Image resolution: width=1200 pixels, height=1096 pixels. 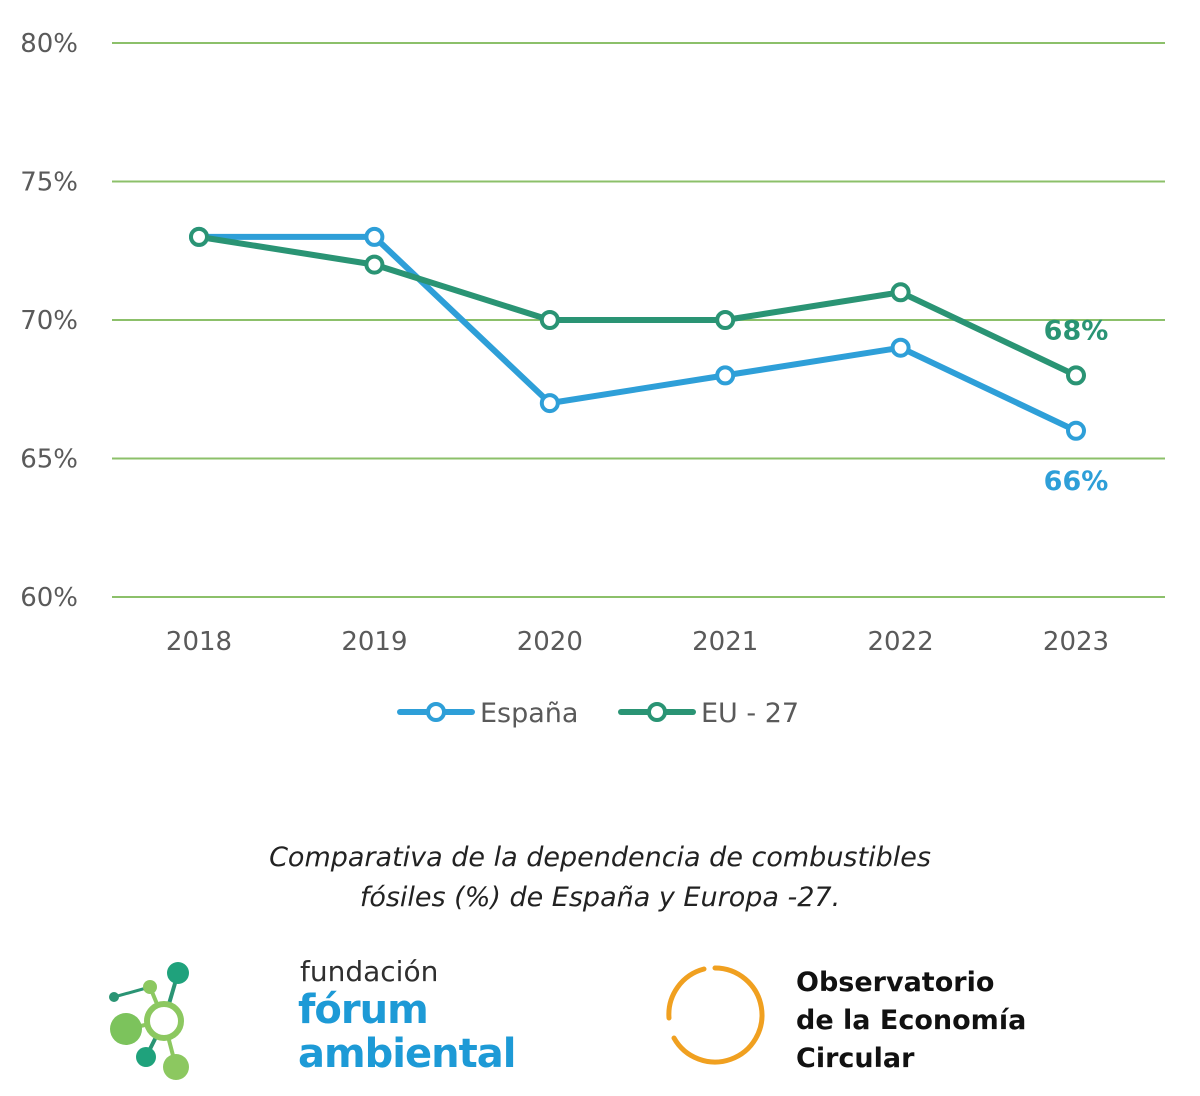 I want to click on observatorio-economia-circular-logo: Observatorio de la Economía Circular, so click(x=870, y=1017).